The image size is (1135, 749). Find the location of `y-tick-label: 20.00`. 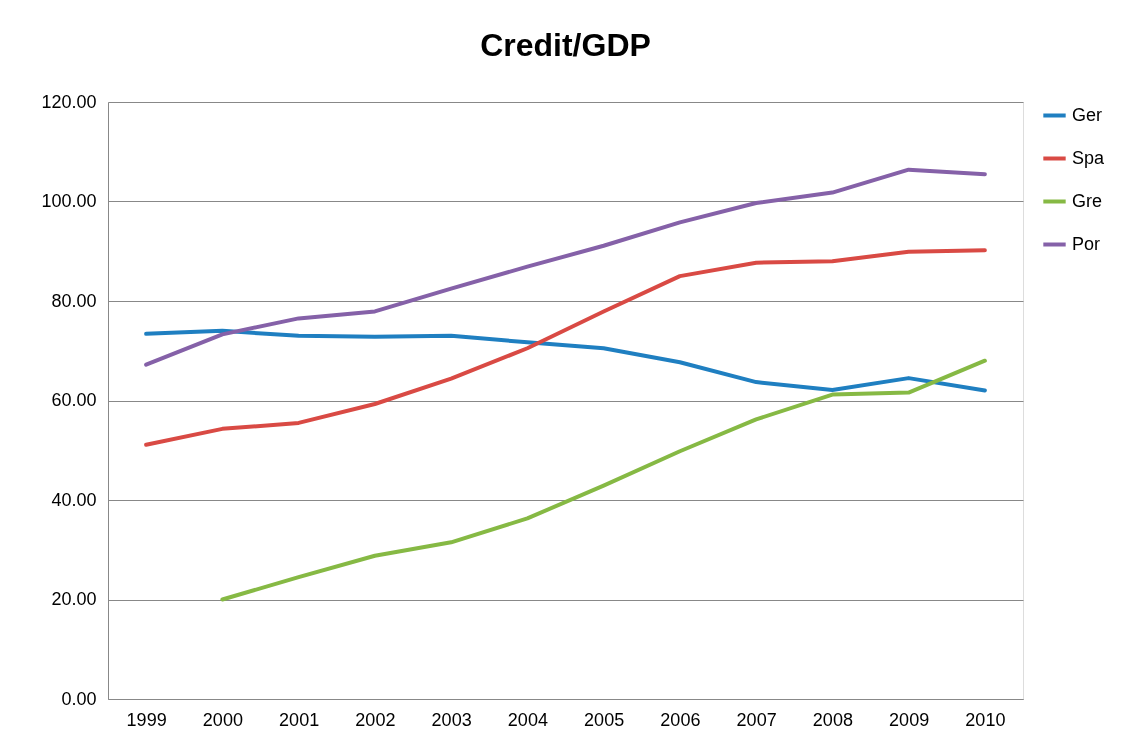

y-tick-label: 20.00 is located at coordinates (74, 599).